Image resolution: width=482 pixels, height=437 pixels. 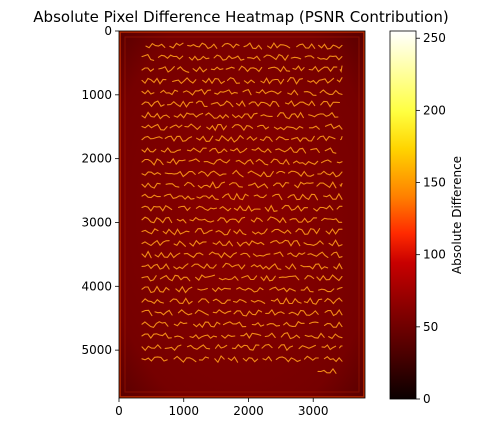 I want to click on colorbar-tick-label: 200, so click(x=434, y=110).